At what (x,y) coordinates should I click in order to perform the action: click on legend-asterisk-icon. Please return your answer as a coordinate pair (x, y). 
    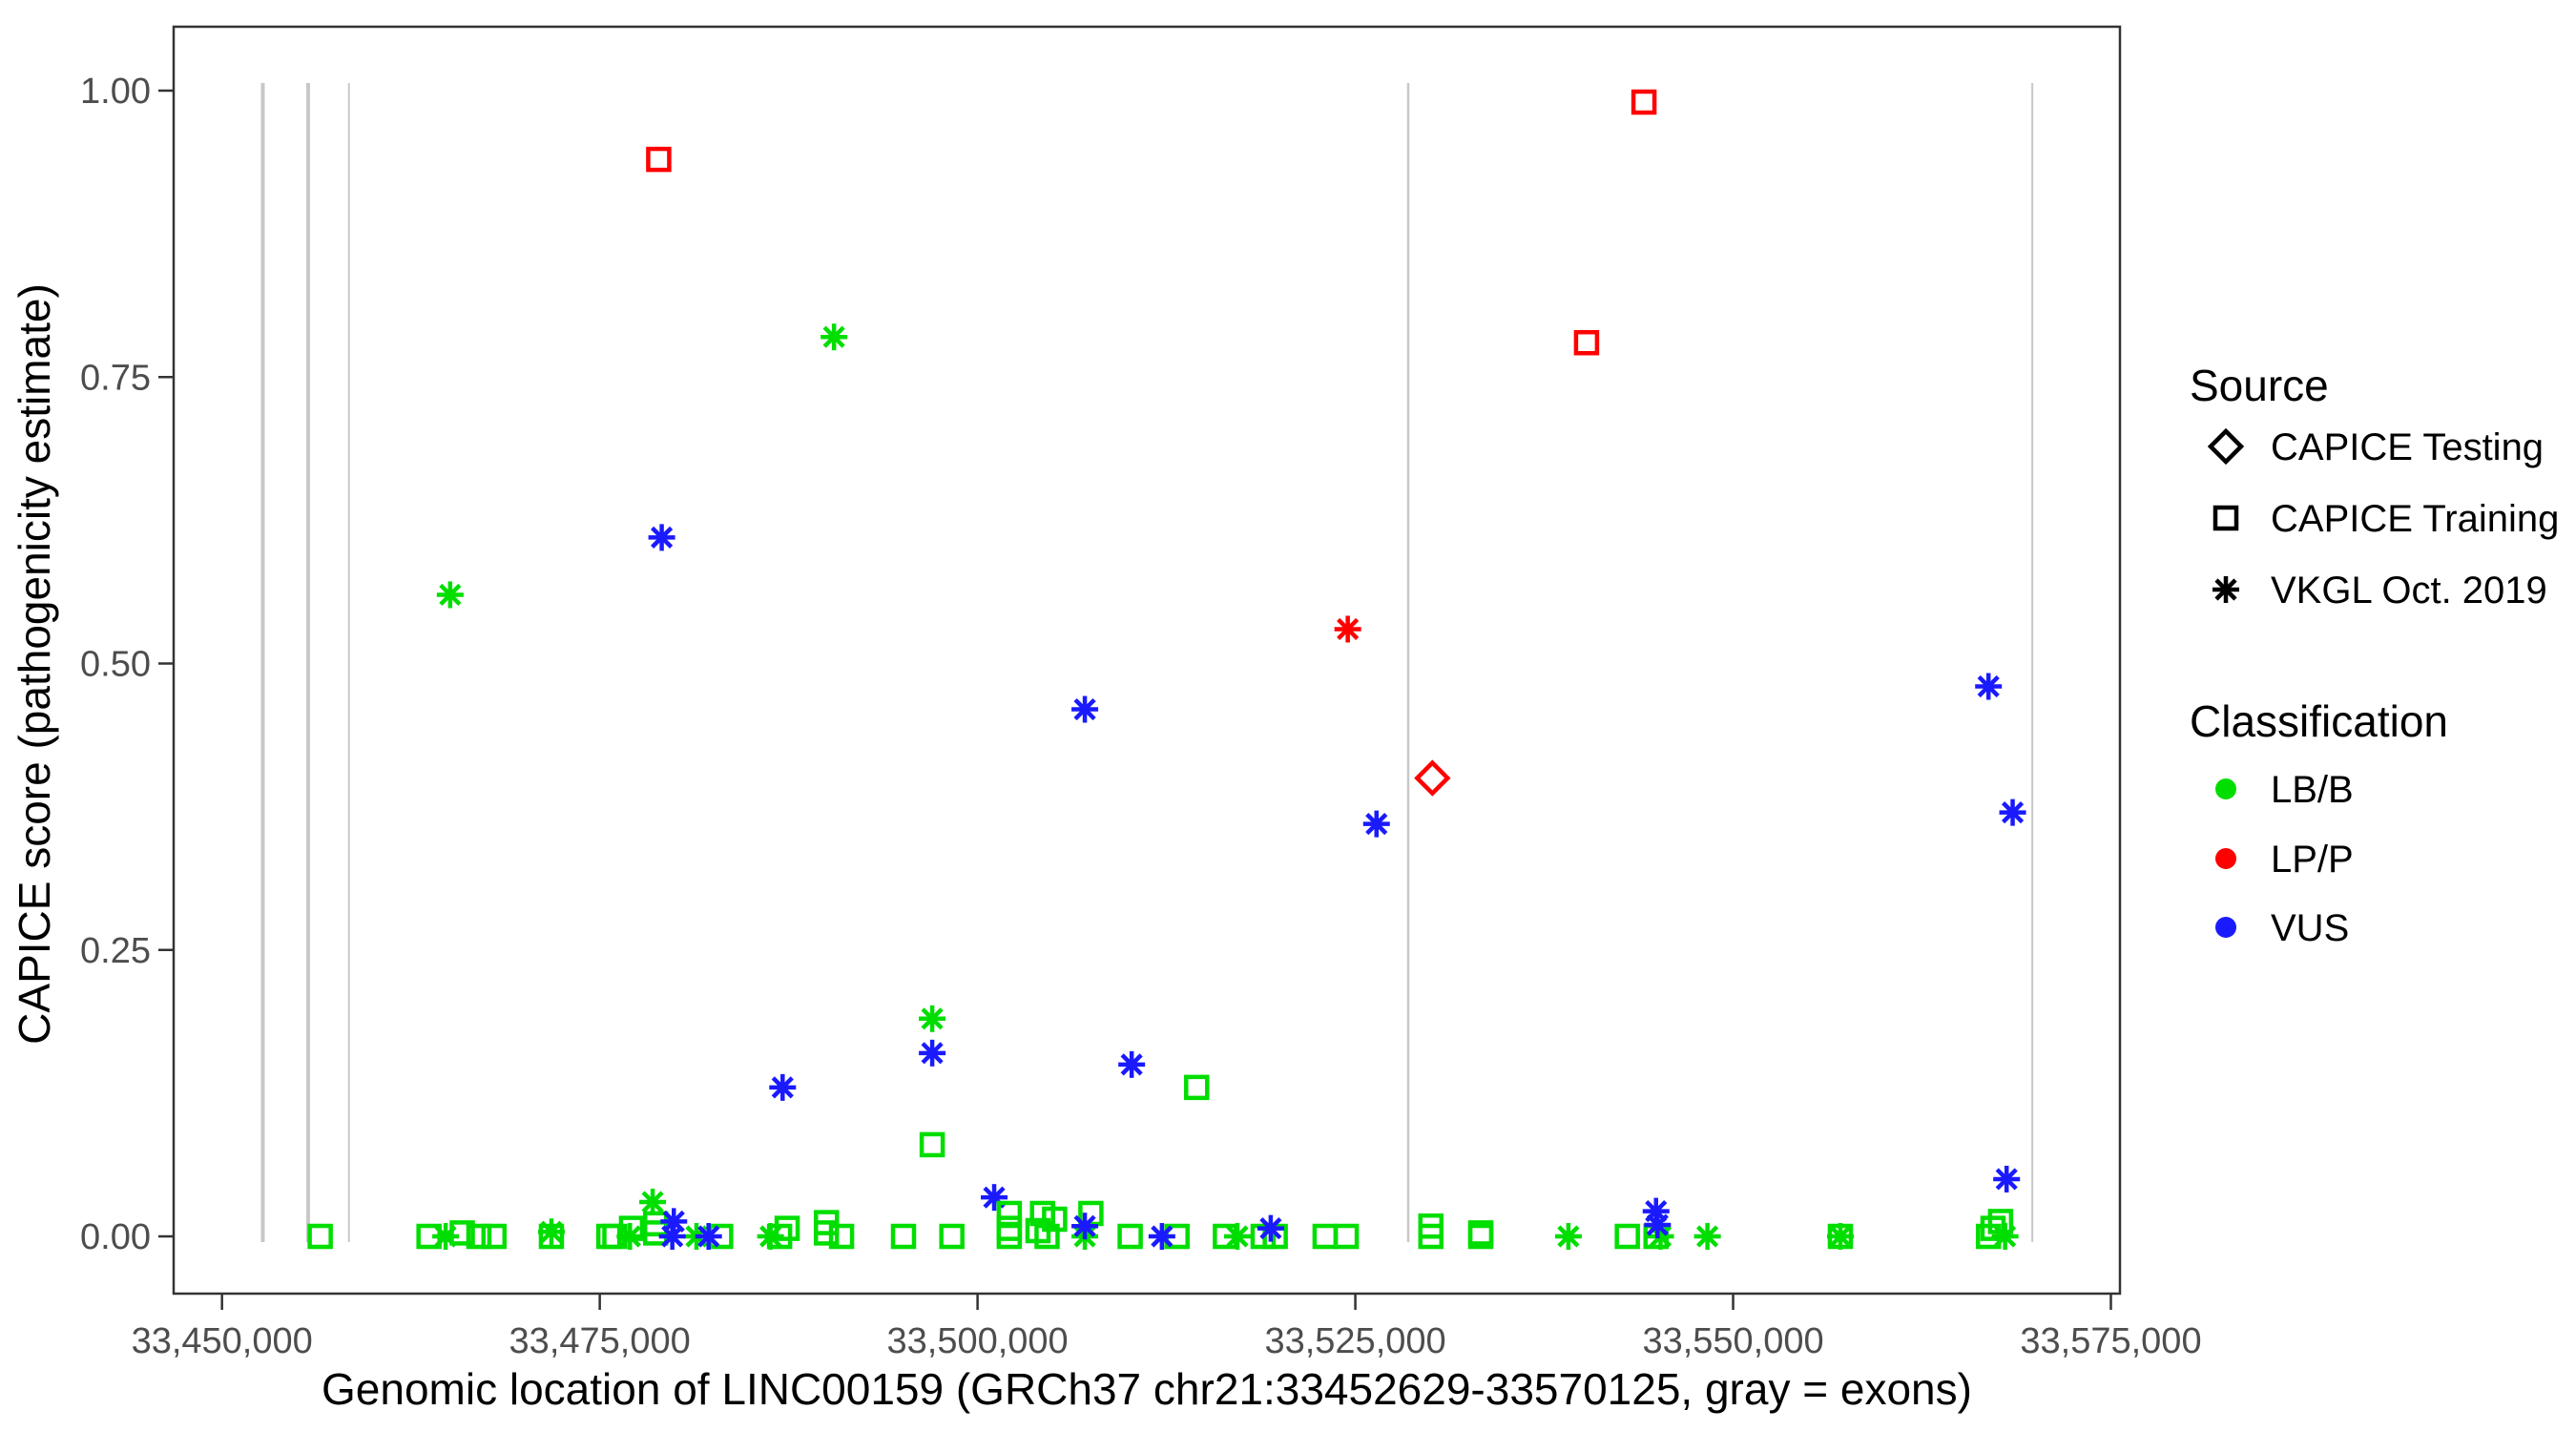
    Looking at the image, I should click on (2225, 590).